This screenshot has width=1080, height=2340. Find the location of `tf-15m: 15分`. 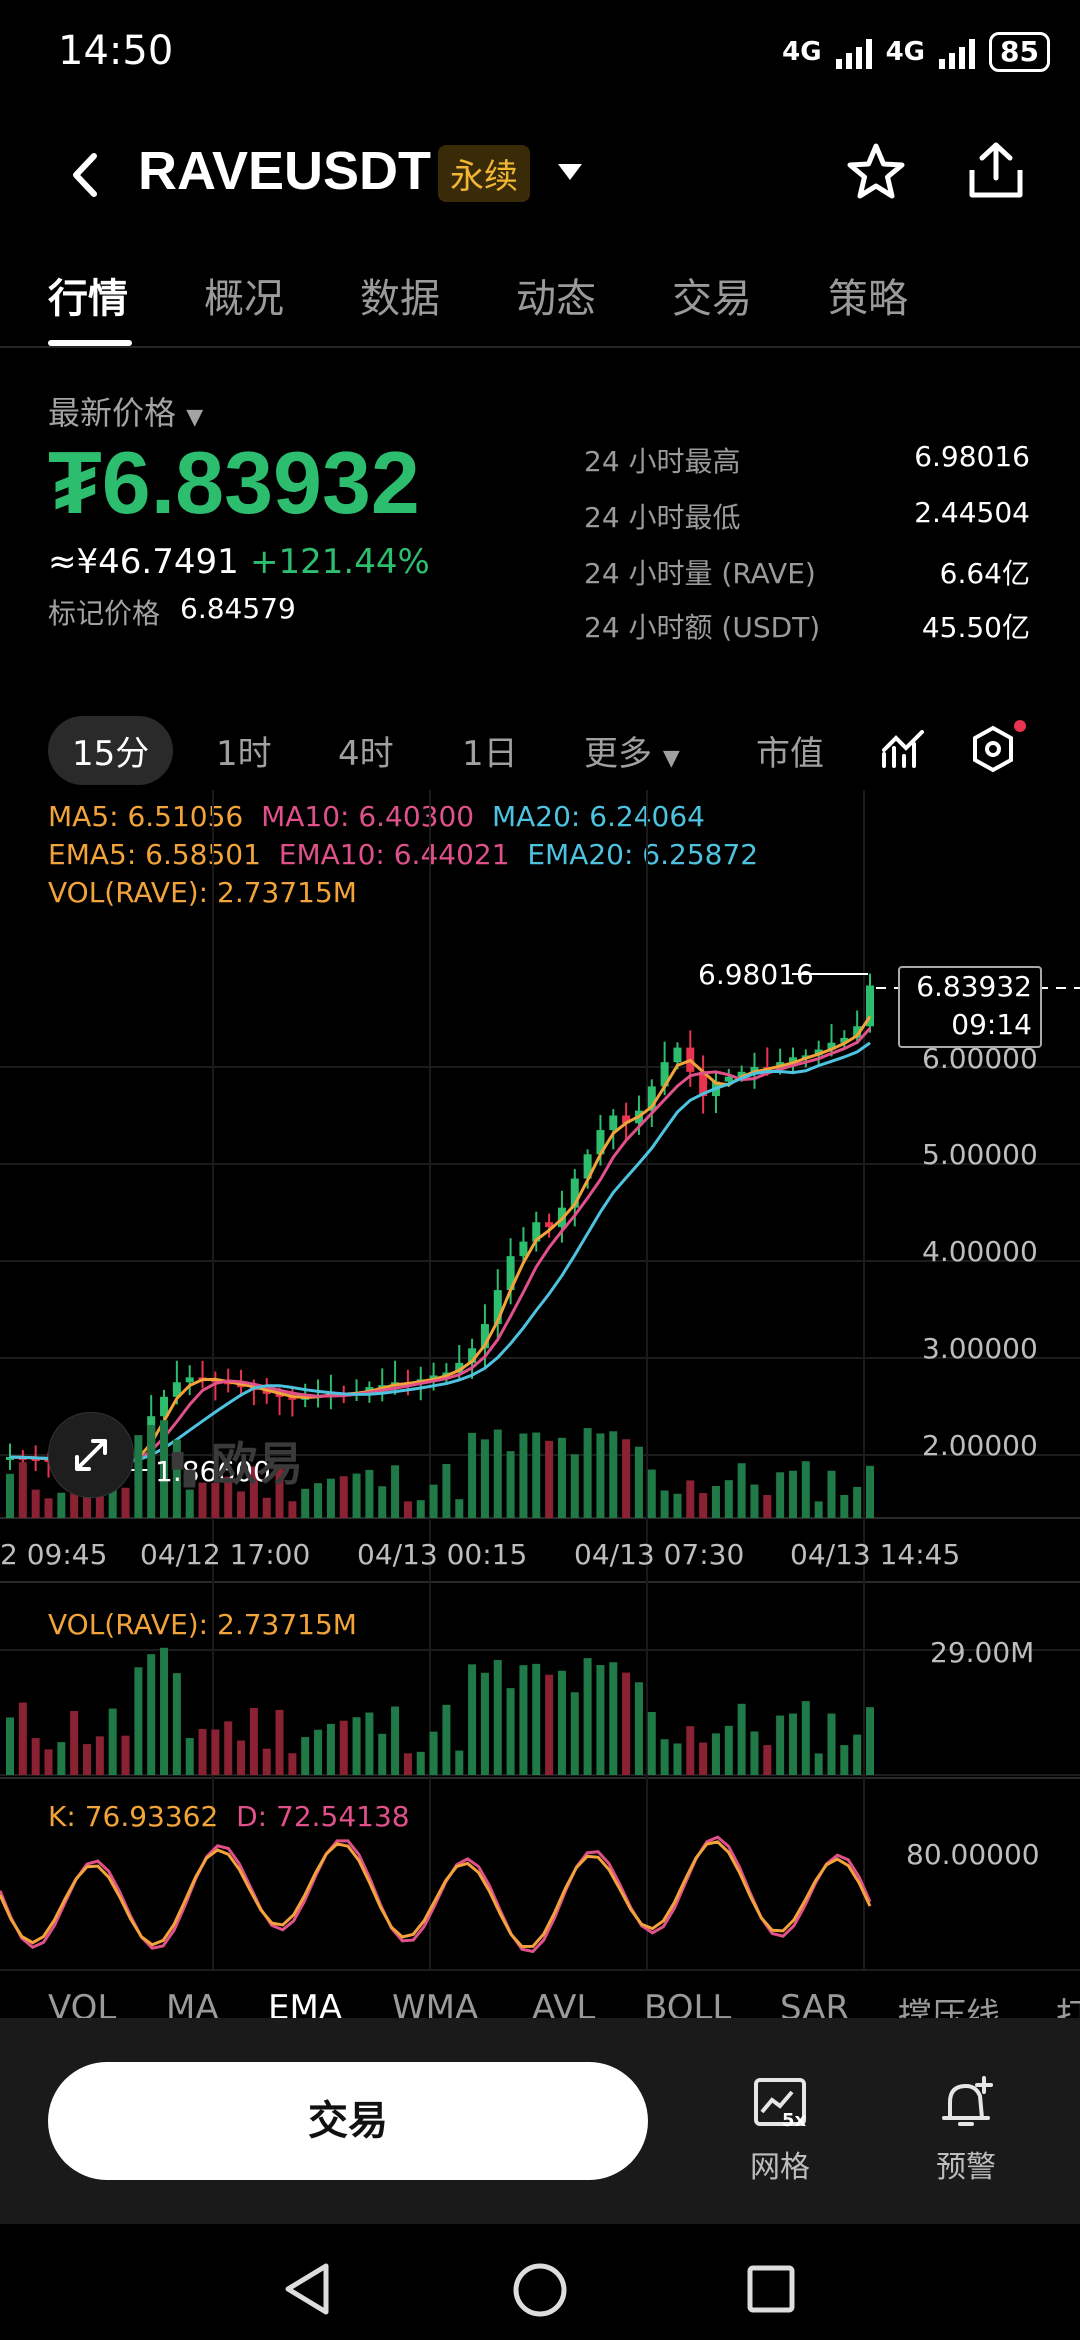

tf-15m: 15分 is located at coordinates (111, 750).